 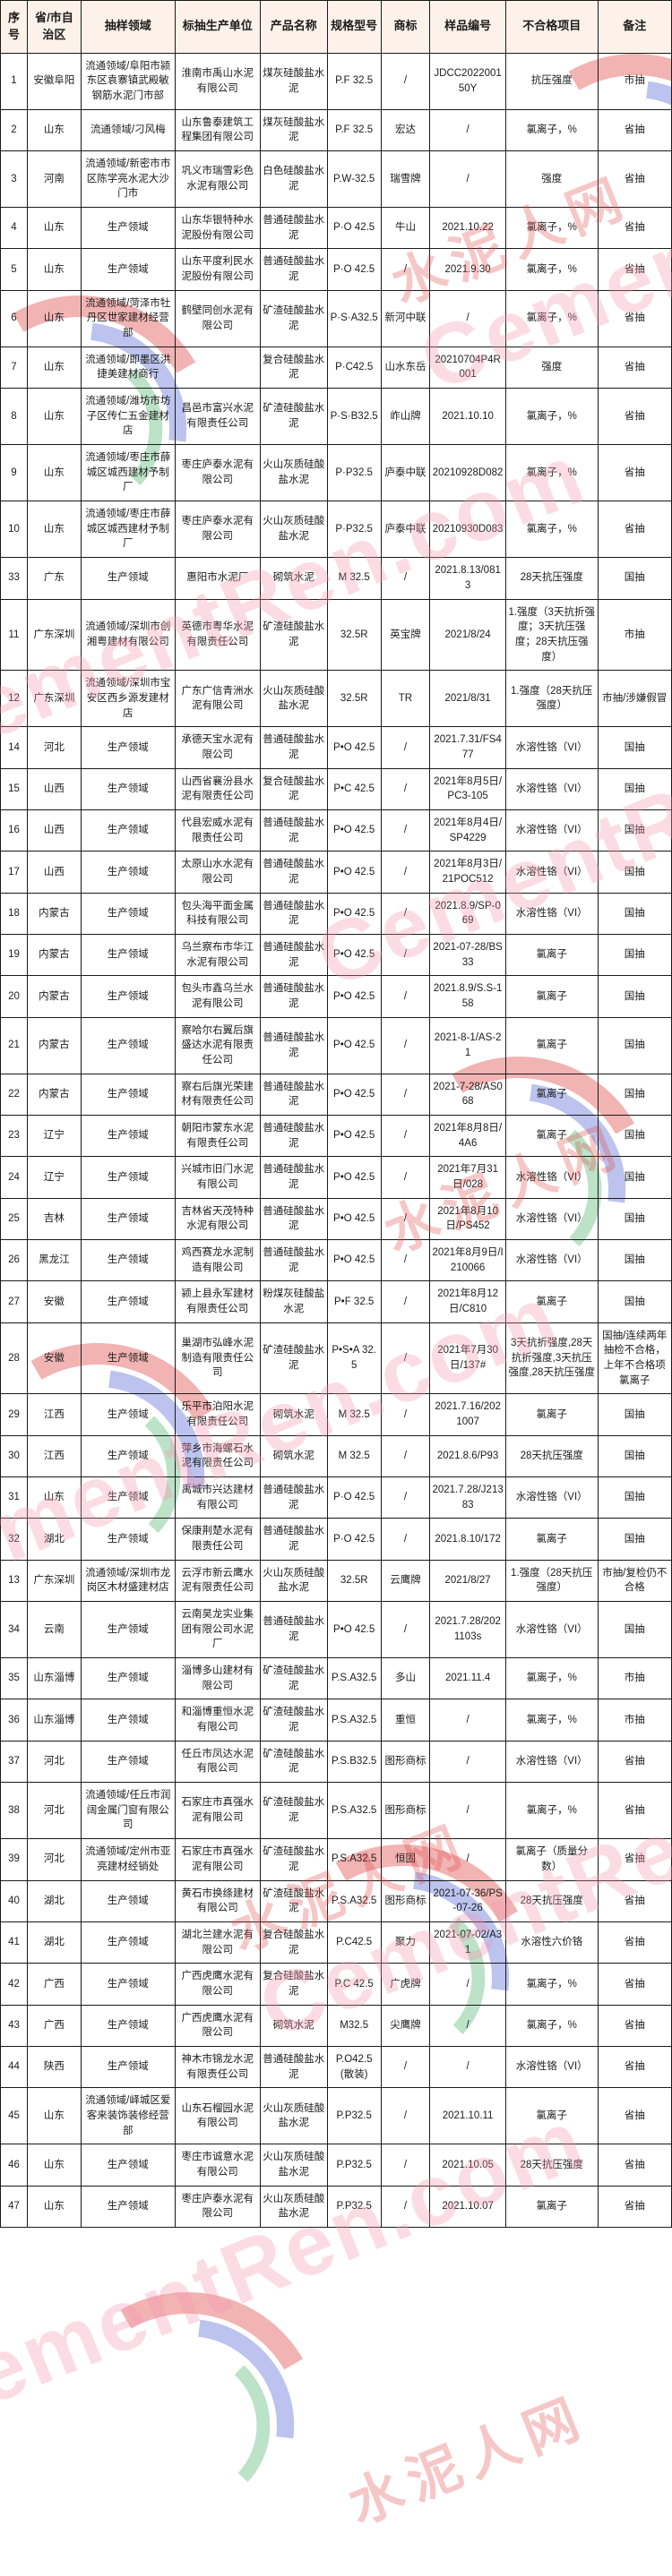 I want to click on table-cell: 内蒙古, so click(x=54, y=913).